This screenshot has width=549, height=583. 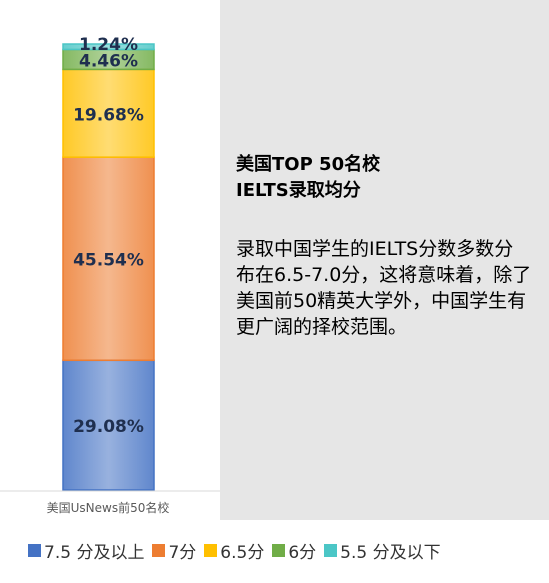 I want to click on legend-item-4: 6分, so click(x=294, y=550).